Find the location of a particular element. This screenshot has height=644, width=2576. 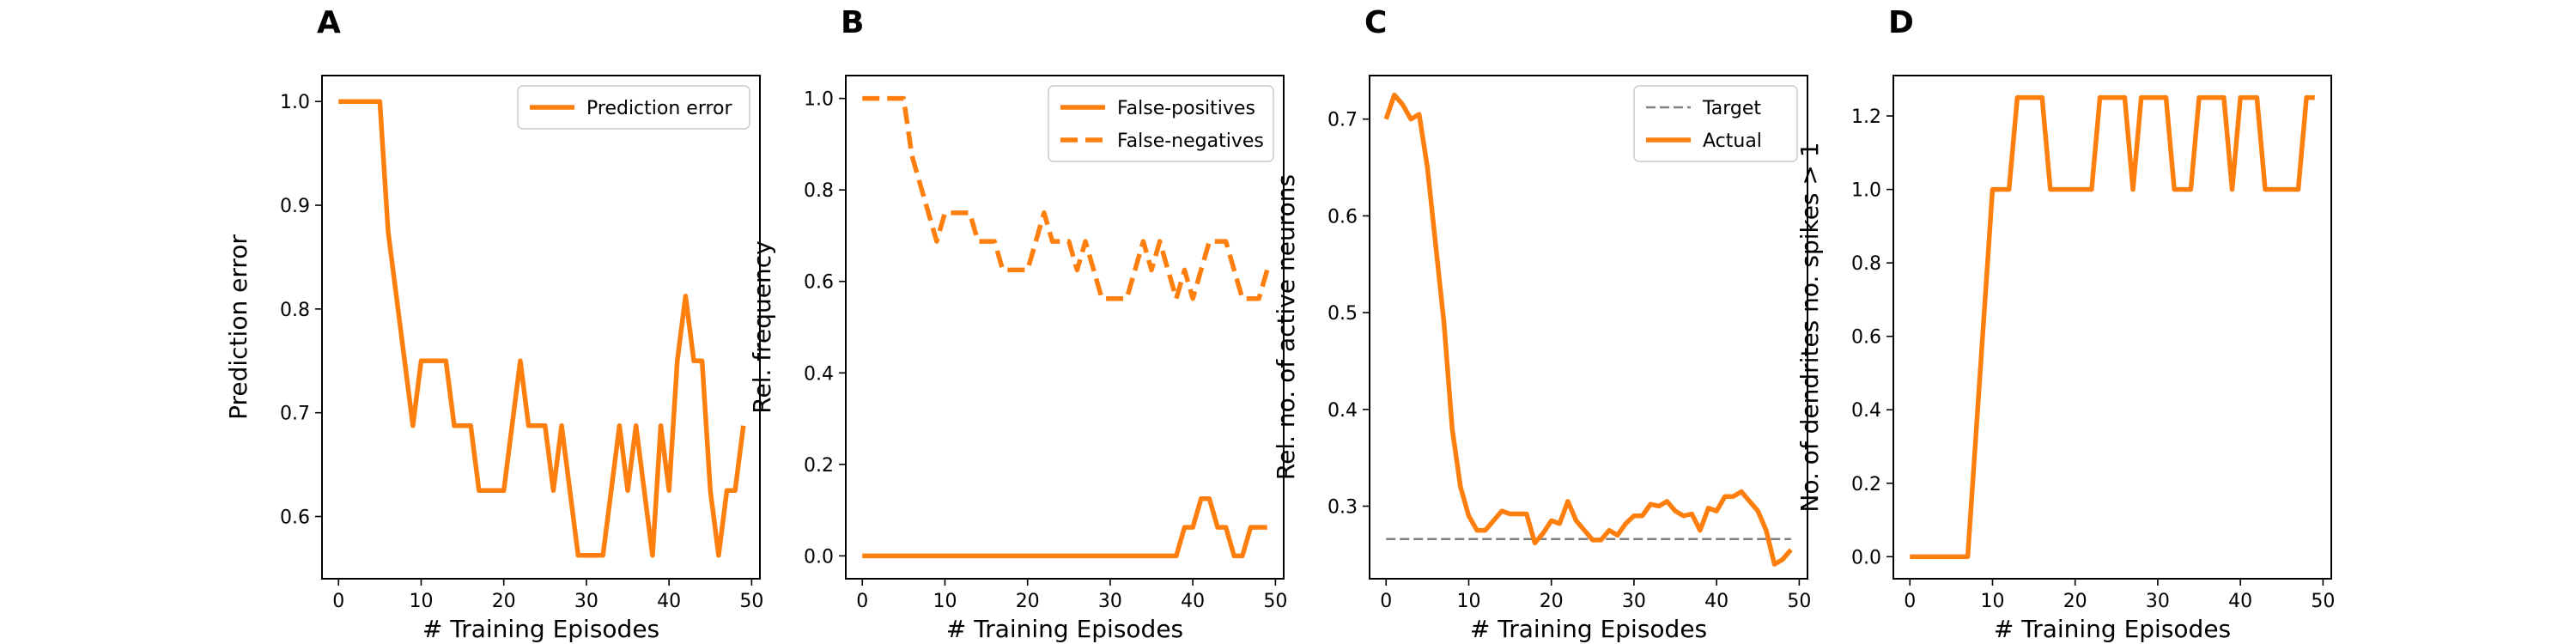

panel-letter: D is located at coordinates (1901, 23).